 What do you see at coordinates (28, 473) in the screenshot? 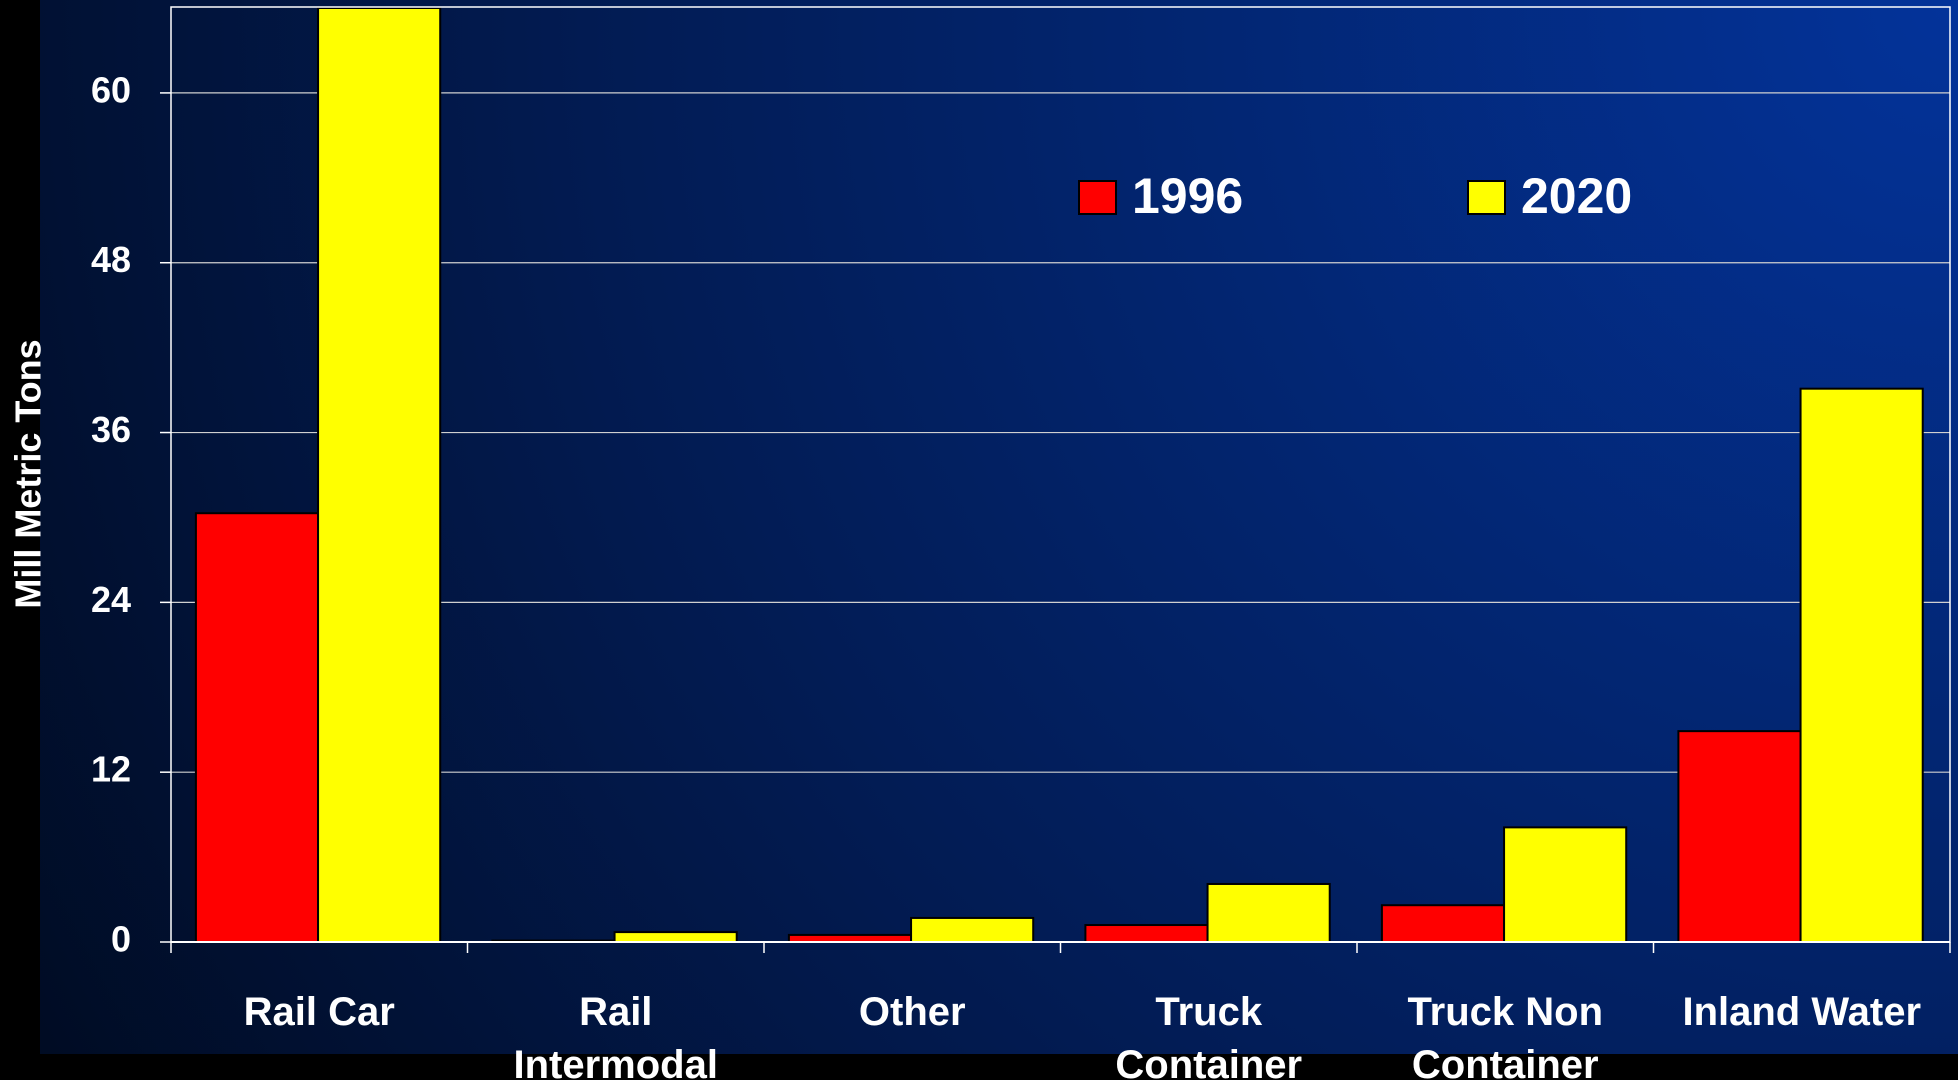
I see `y-axis-label: Mill Metric Tons` at bounding box center [28, 473].